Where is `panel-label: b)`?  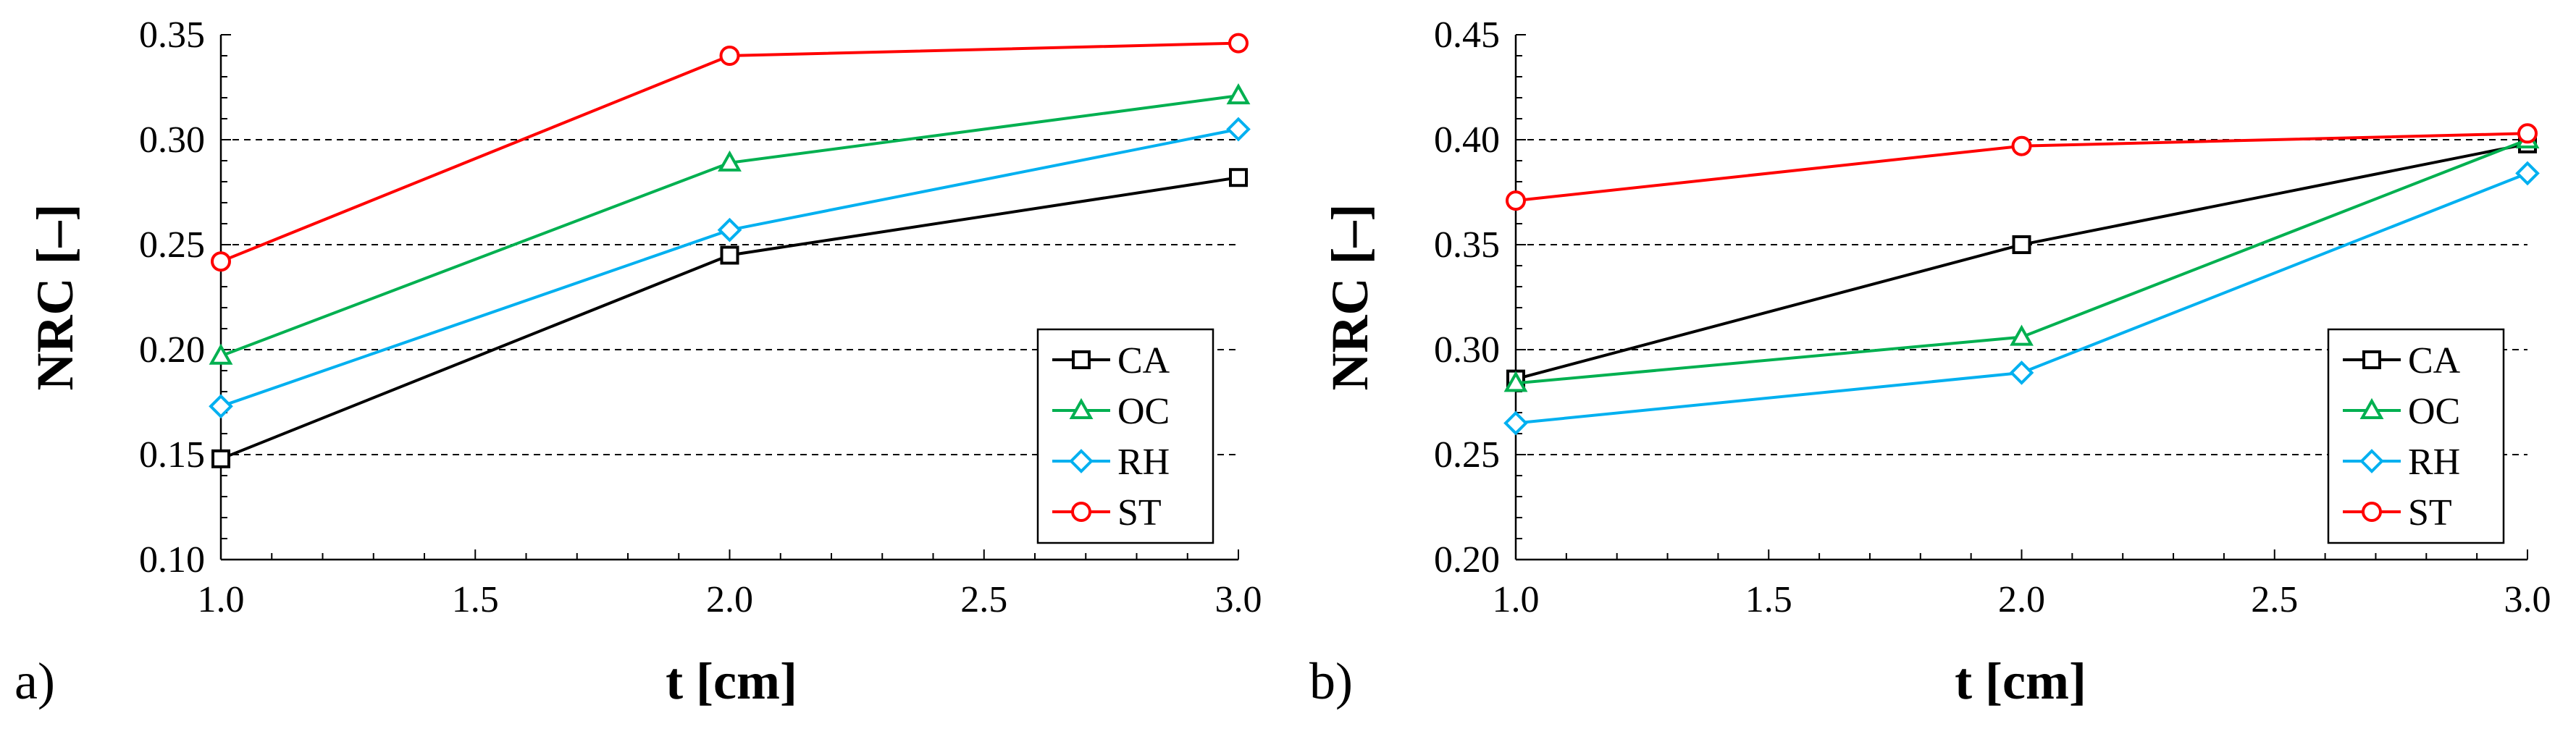 panel-label: b) is located at coordinates (1331, 681).